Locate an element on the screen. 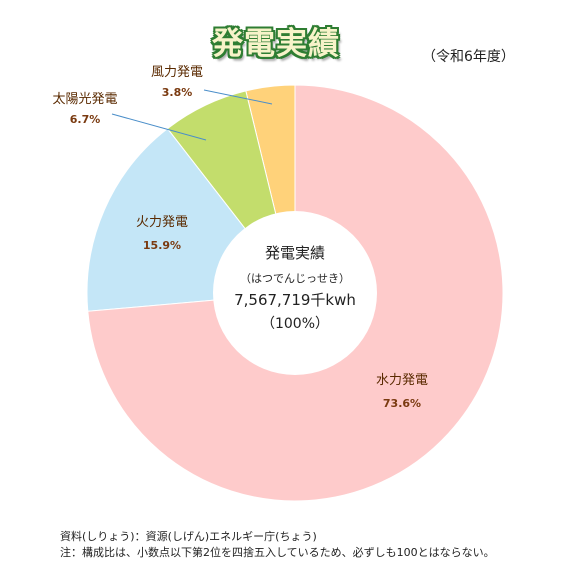  slice-name-thermal: 火力発電 is located at coordinates (162, 222).